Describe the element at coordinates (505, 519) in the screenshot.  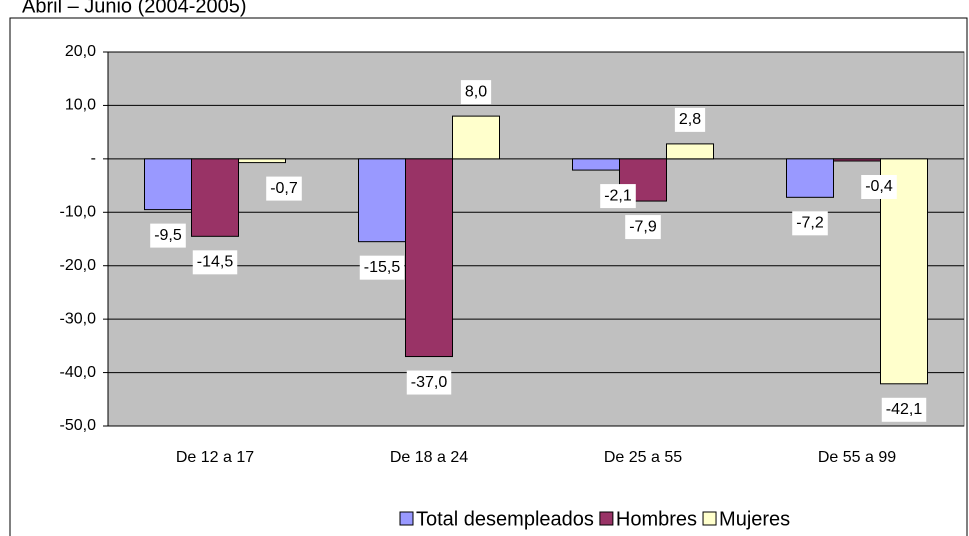
I see `legend-label: Total desempleados` at that location.